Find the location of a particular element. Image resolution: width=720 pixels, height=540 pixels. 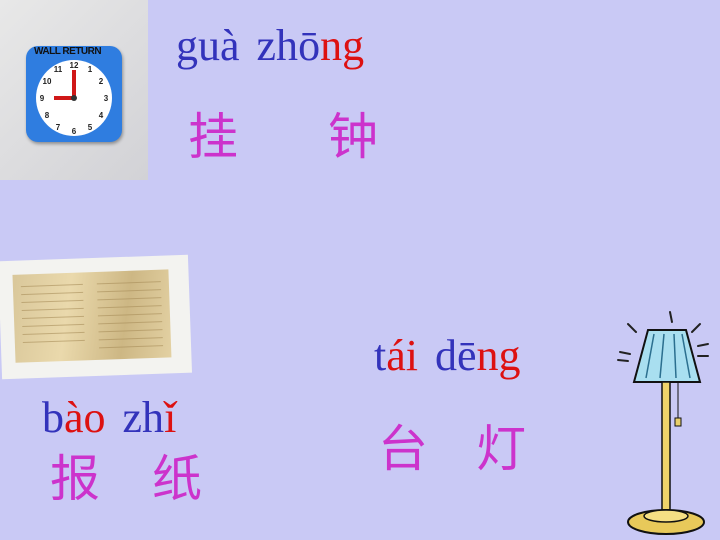

pinyin-syllable-initial: g is located at coordinates (187, 45).